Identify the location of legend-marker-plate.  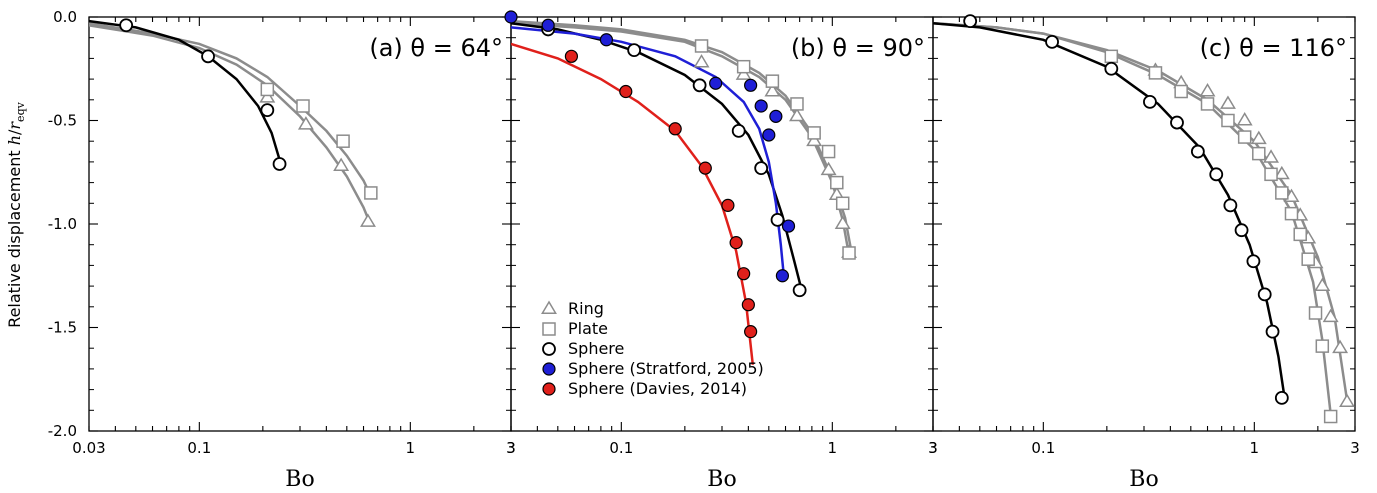
(549, 329).